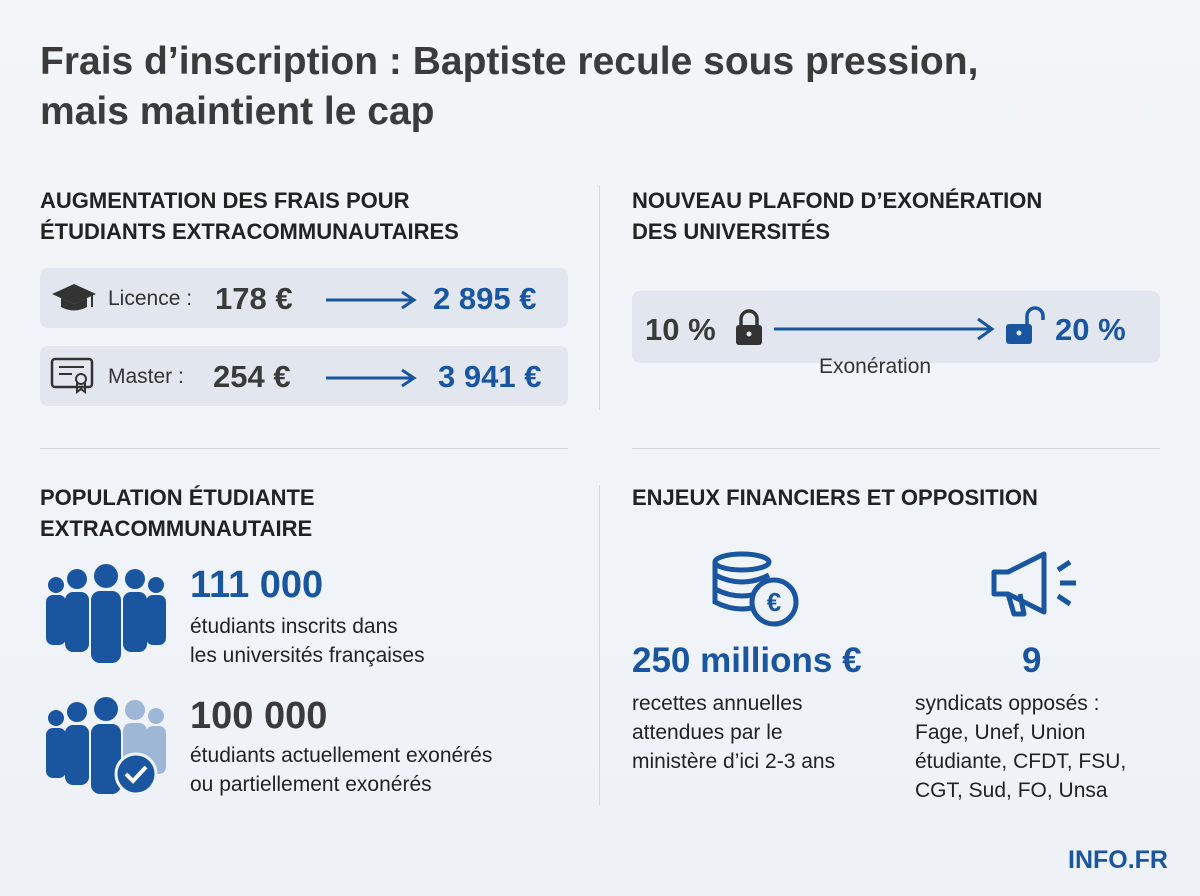 Image resolution: width=1200 pixels, height=896 pixels. What do you see at coordinates (146, 376) in the screenshot?
I see `fee-label: Master :` at bounding box center [146, 376].